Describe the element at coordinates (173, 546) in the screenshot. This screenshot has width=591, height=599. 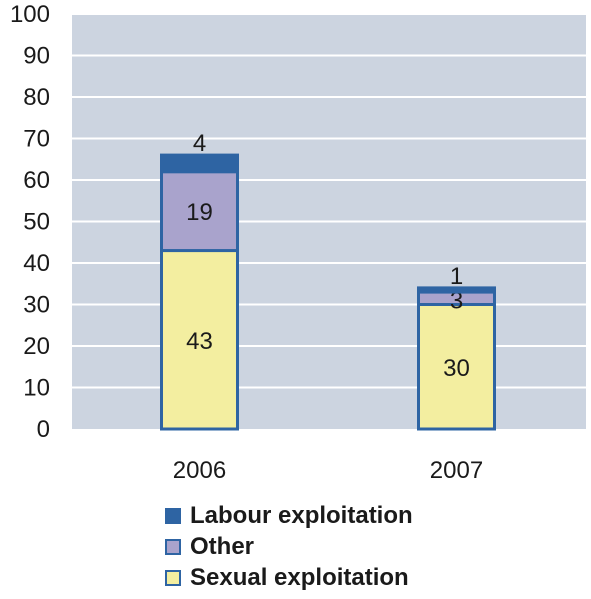
I see `legend-swatch-other` at that location.